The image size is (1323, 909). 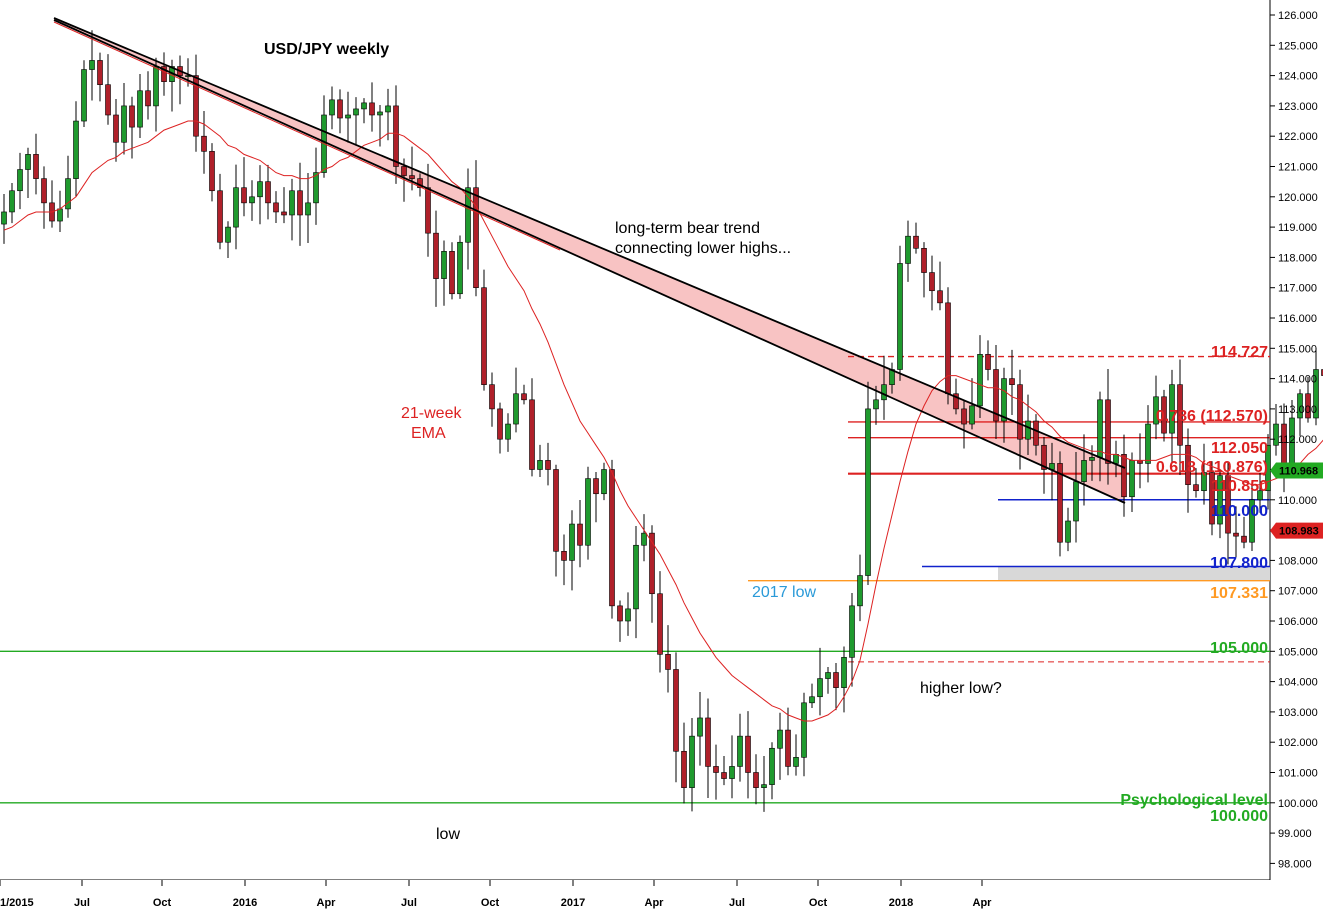 What do you see at coordinates (1298, 137) in the screenshot?
I see `price-tick-label: 122.000` at bounding box center [1298, 137].